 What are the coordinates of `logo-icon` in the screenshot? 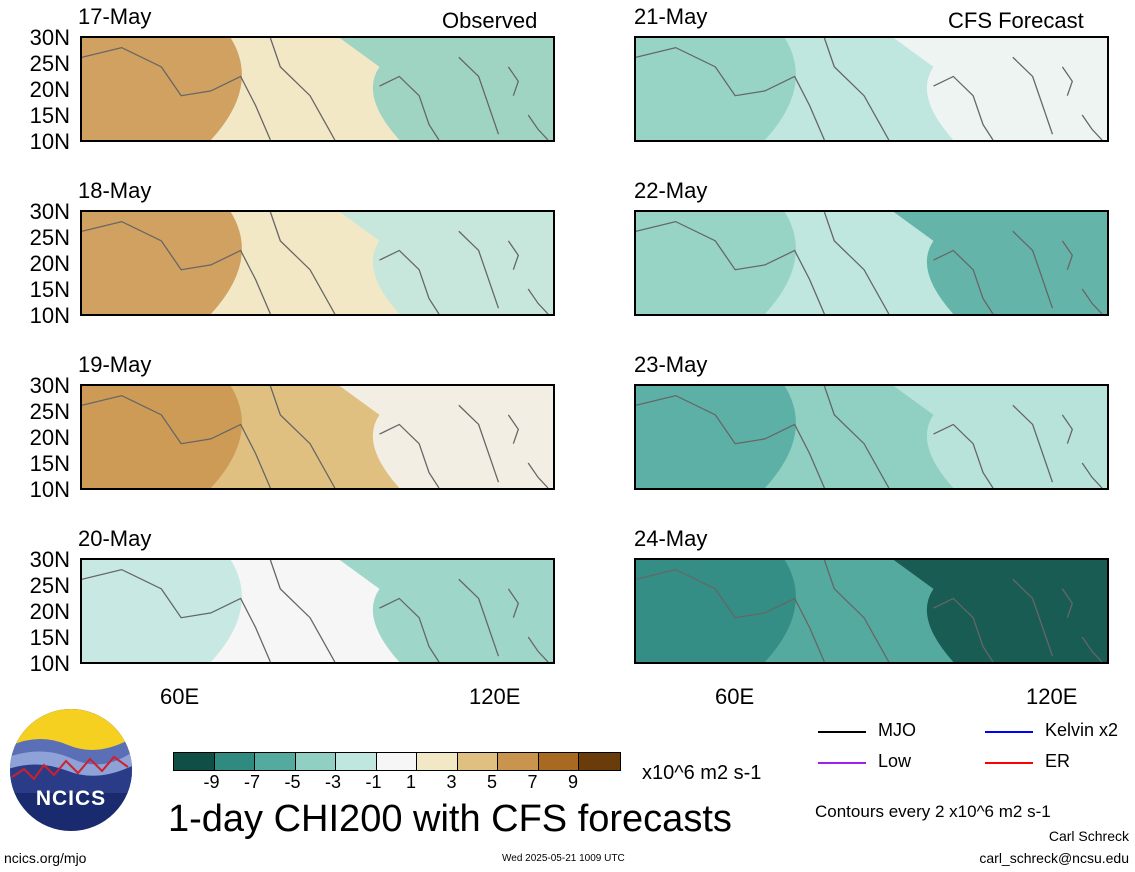 It's located at (71, 770).